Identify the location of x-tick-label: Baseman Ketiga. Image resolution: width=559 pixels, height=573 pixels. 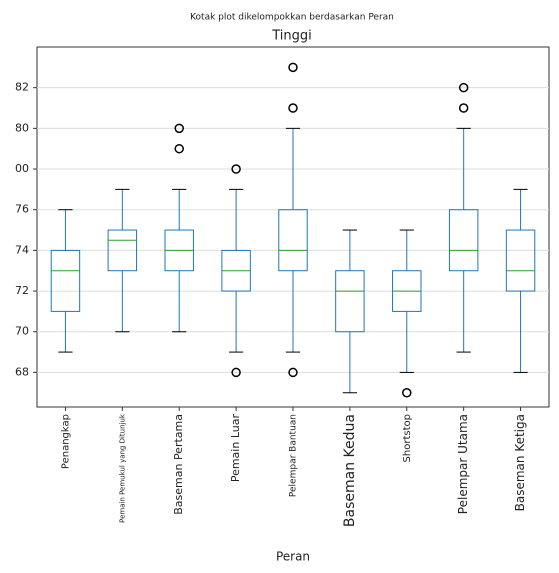
(520, 462).